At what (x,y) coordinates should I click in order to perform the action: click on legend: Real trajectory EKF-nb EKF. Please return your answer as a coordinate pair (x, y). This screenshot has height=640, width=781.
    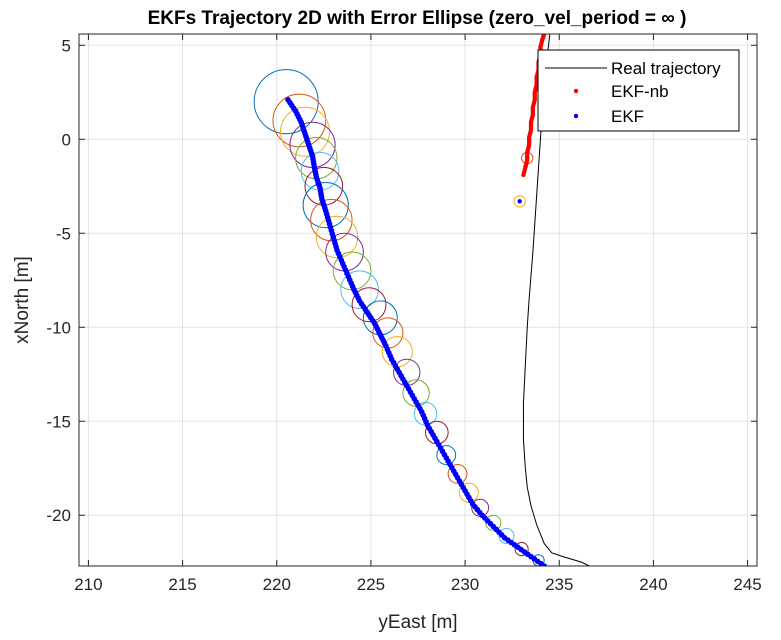
    Looking at the image, I should click on (638, 90).